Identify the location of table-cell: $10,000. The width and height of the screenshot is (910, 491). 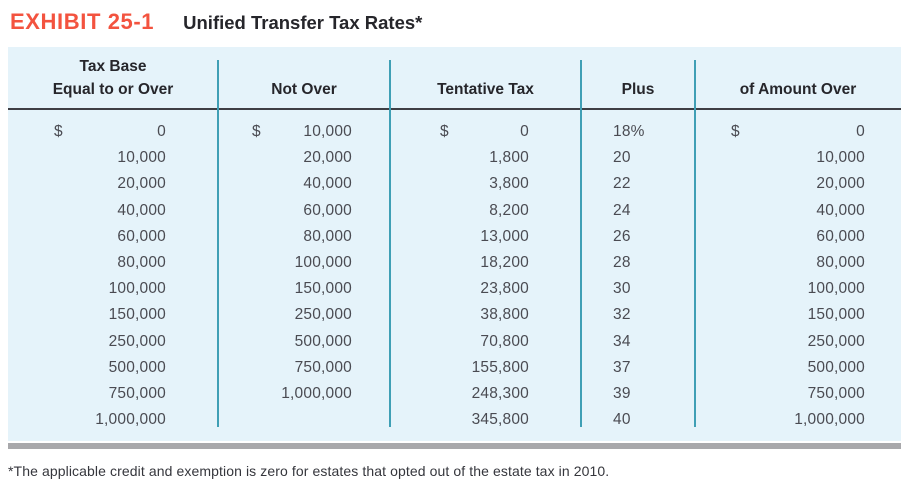
(304, 132).